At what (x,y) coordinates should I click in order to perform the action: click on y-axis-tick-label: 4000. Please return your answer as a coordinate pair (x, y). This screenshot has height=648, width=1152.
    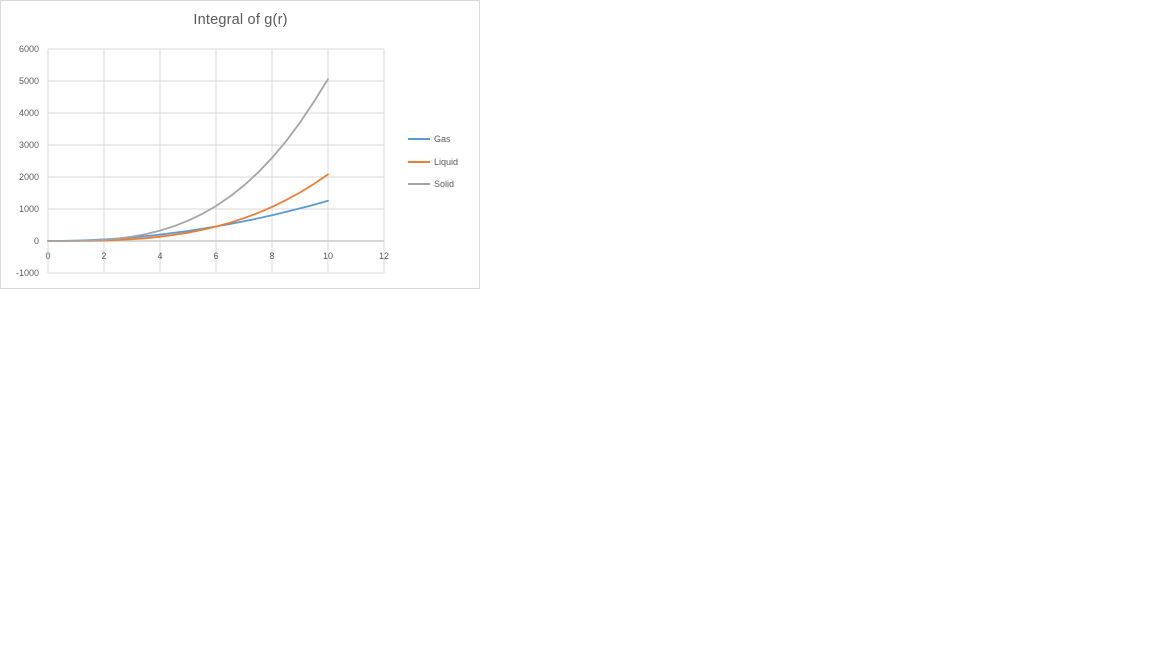
    Looking at the image, I should click on (28, 113).